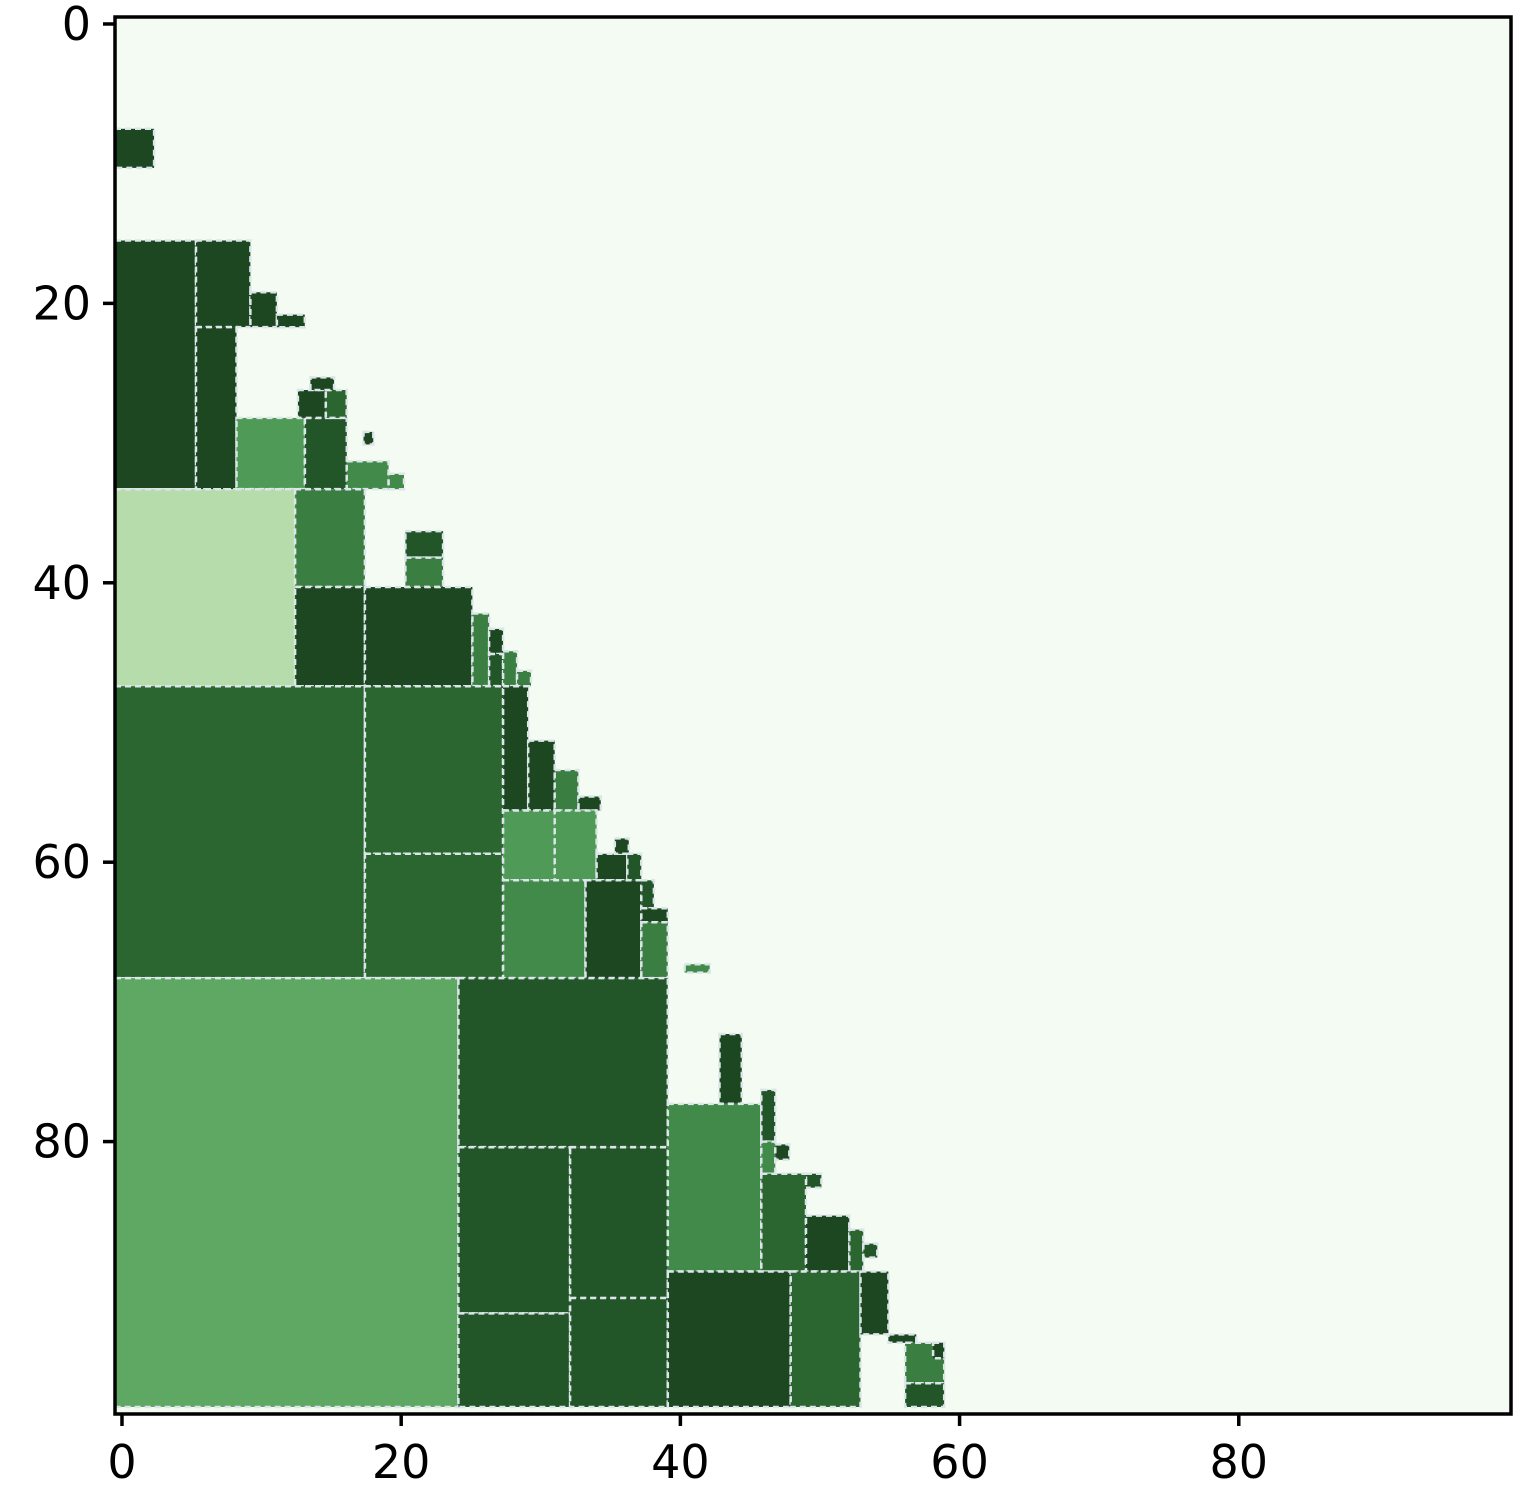 The width and height of the screenshot is (1524, 1502). What do you see at coordinates (121, 1462) in the screenshot?
I see `x-tick-label-0: 0` at bounding box center [121, 1462].